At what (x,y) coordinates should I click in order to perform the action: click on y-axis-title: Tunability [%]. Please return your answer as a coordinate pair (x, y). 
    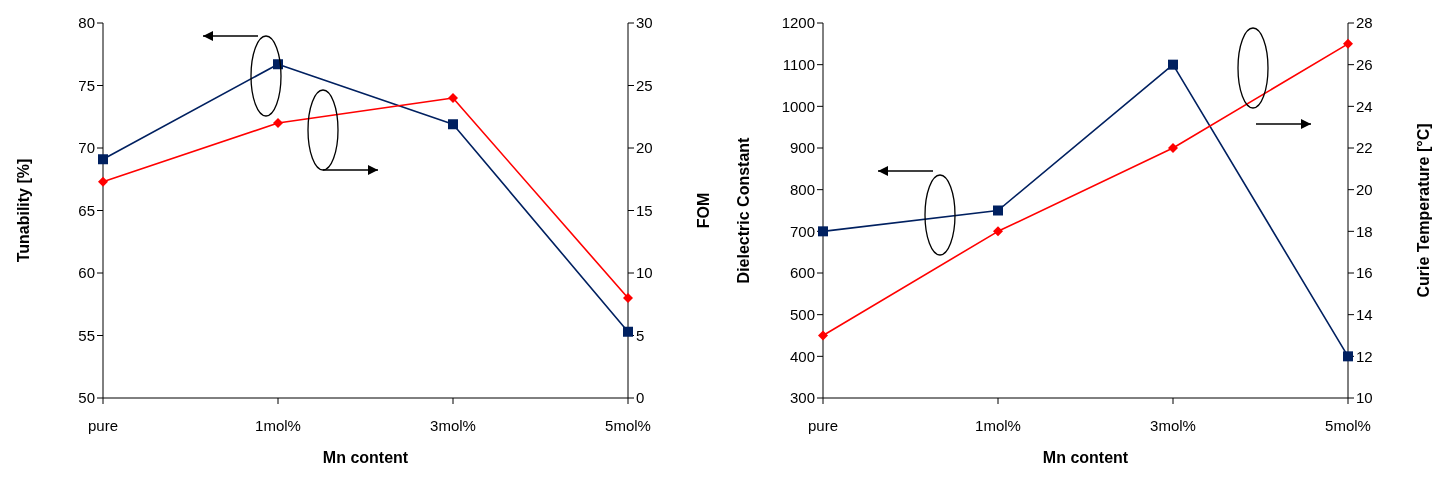
    Looking at the image, I should click on (23, 210).